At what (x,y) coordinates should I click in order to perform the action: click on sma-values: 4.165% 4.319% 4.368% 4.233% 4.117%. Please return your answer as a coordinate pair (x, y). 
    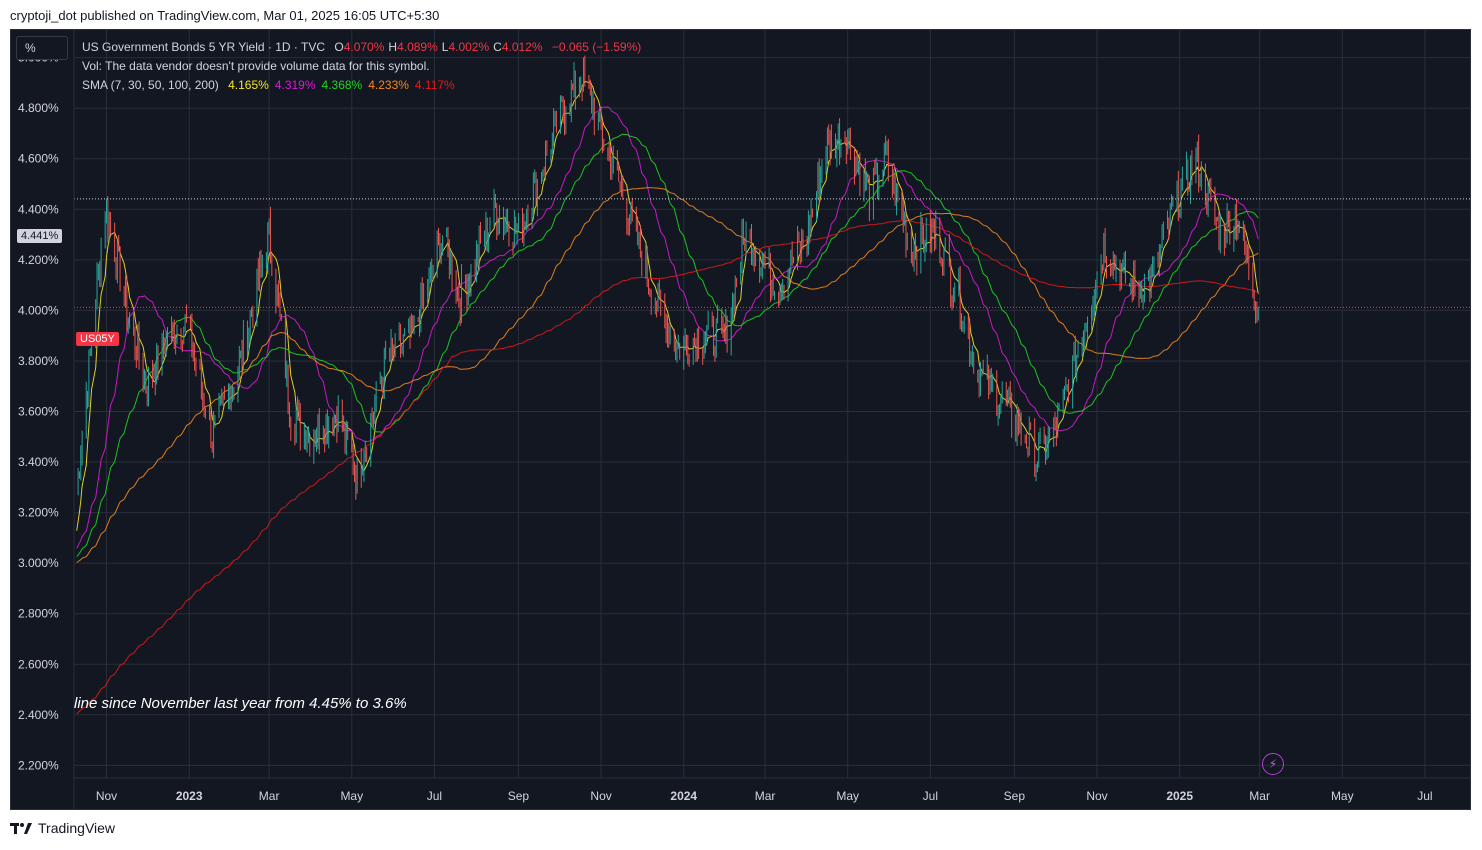
    Looking at the image, I should click on (338, 85).